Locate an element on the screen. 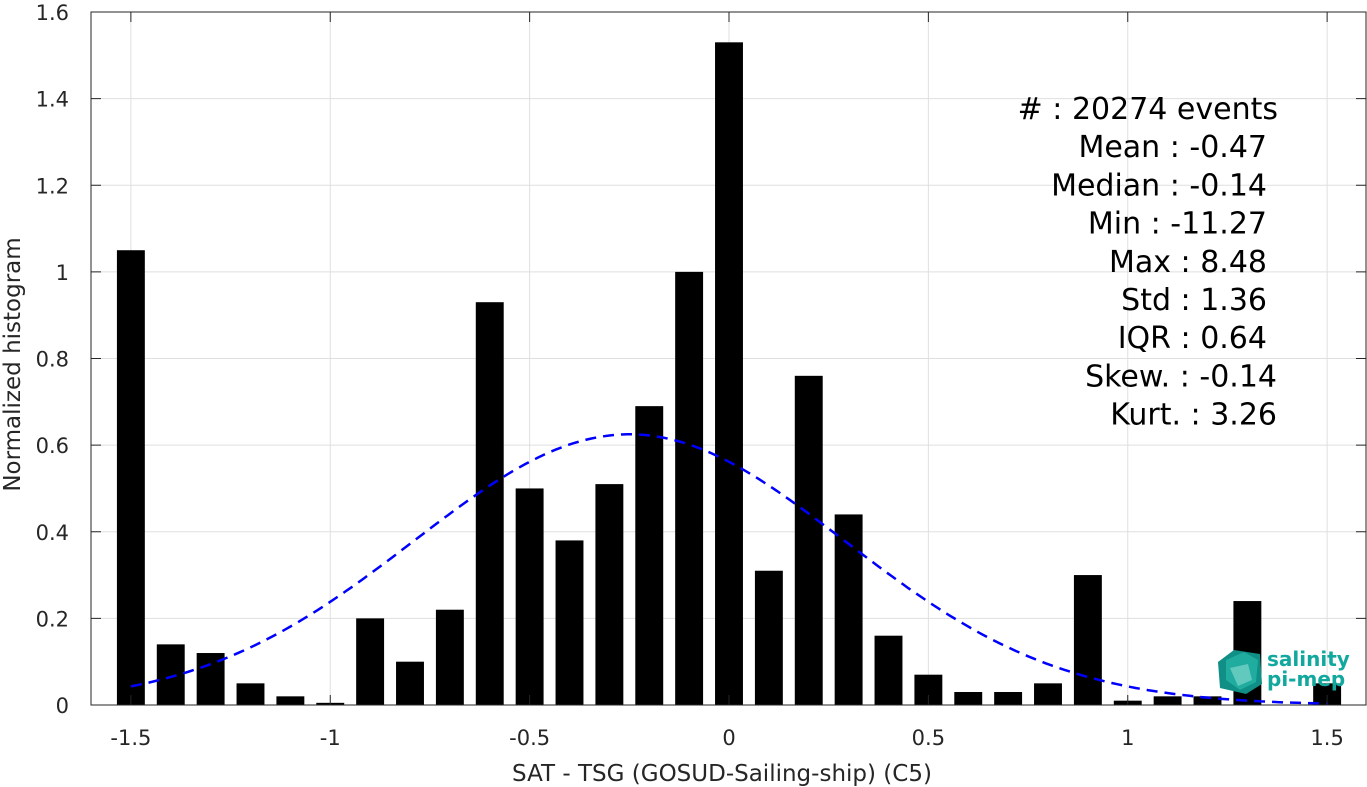  bar-0.9 is located at coordinates (1087, 640).